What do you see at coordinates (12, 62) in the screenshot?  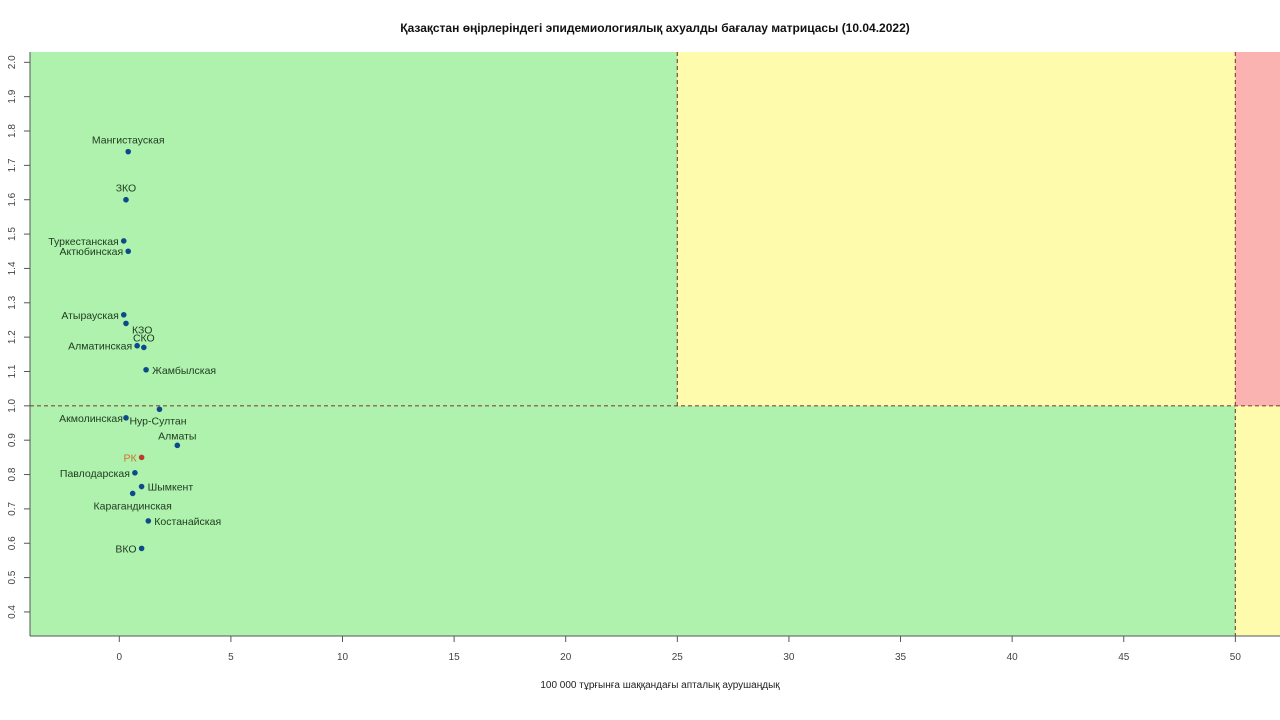 I see `y-tick-label: 2.0` at bounding box center [12, 62].